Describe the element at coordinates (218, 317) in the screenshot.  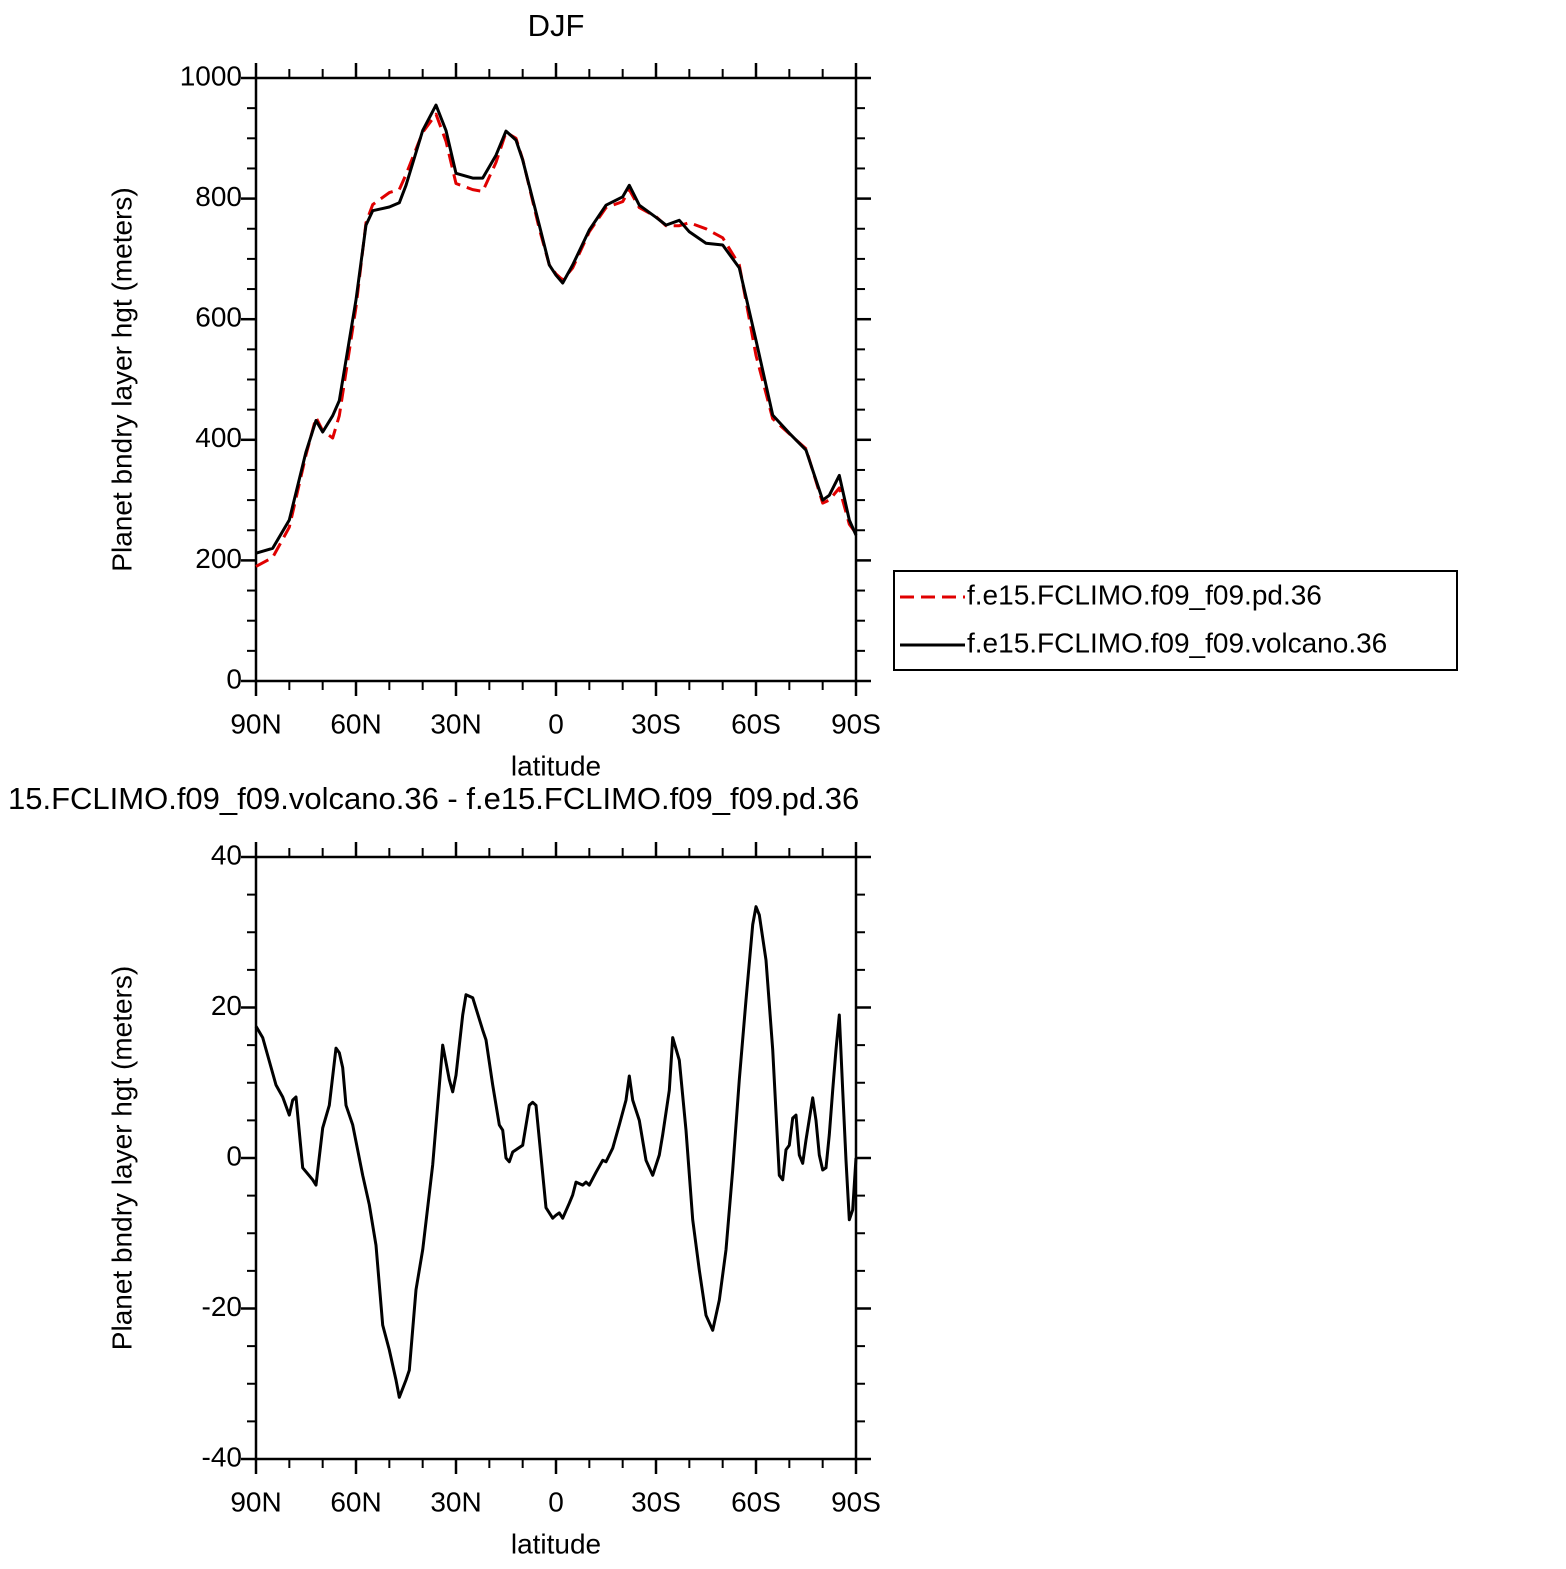
I see `y-tick-label: 600` at that location.